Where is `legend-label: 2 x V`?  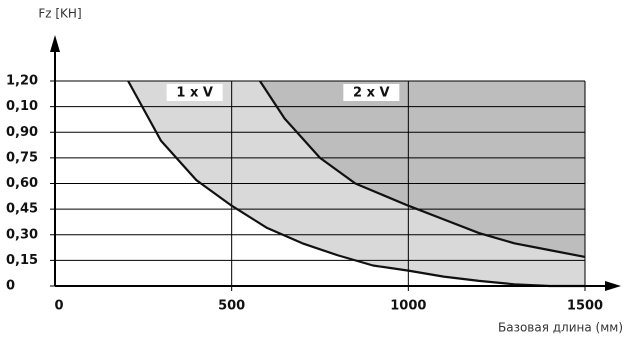 legend-label: 2 x V is located at coordinates (371, 93).